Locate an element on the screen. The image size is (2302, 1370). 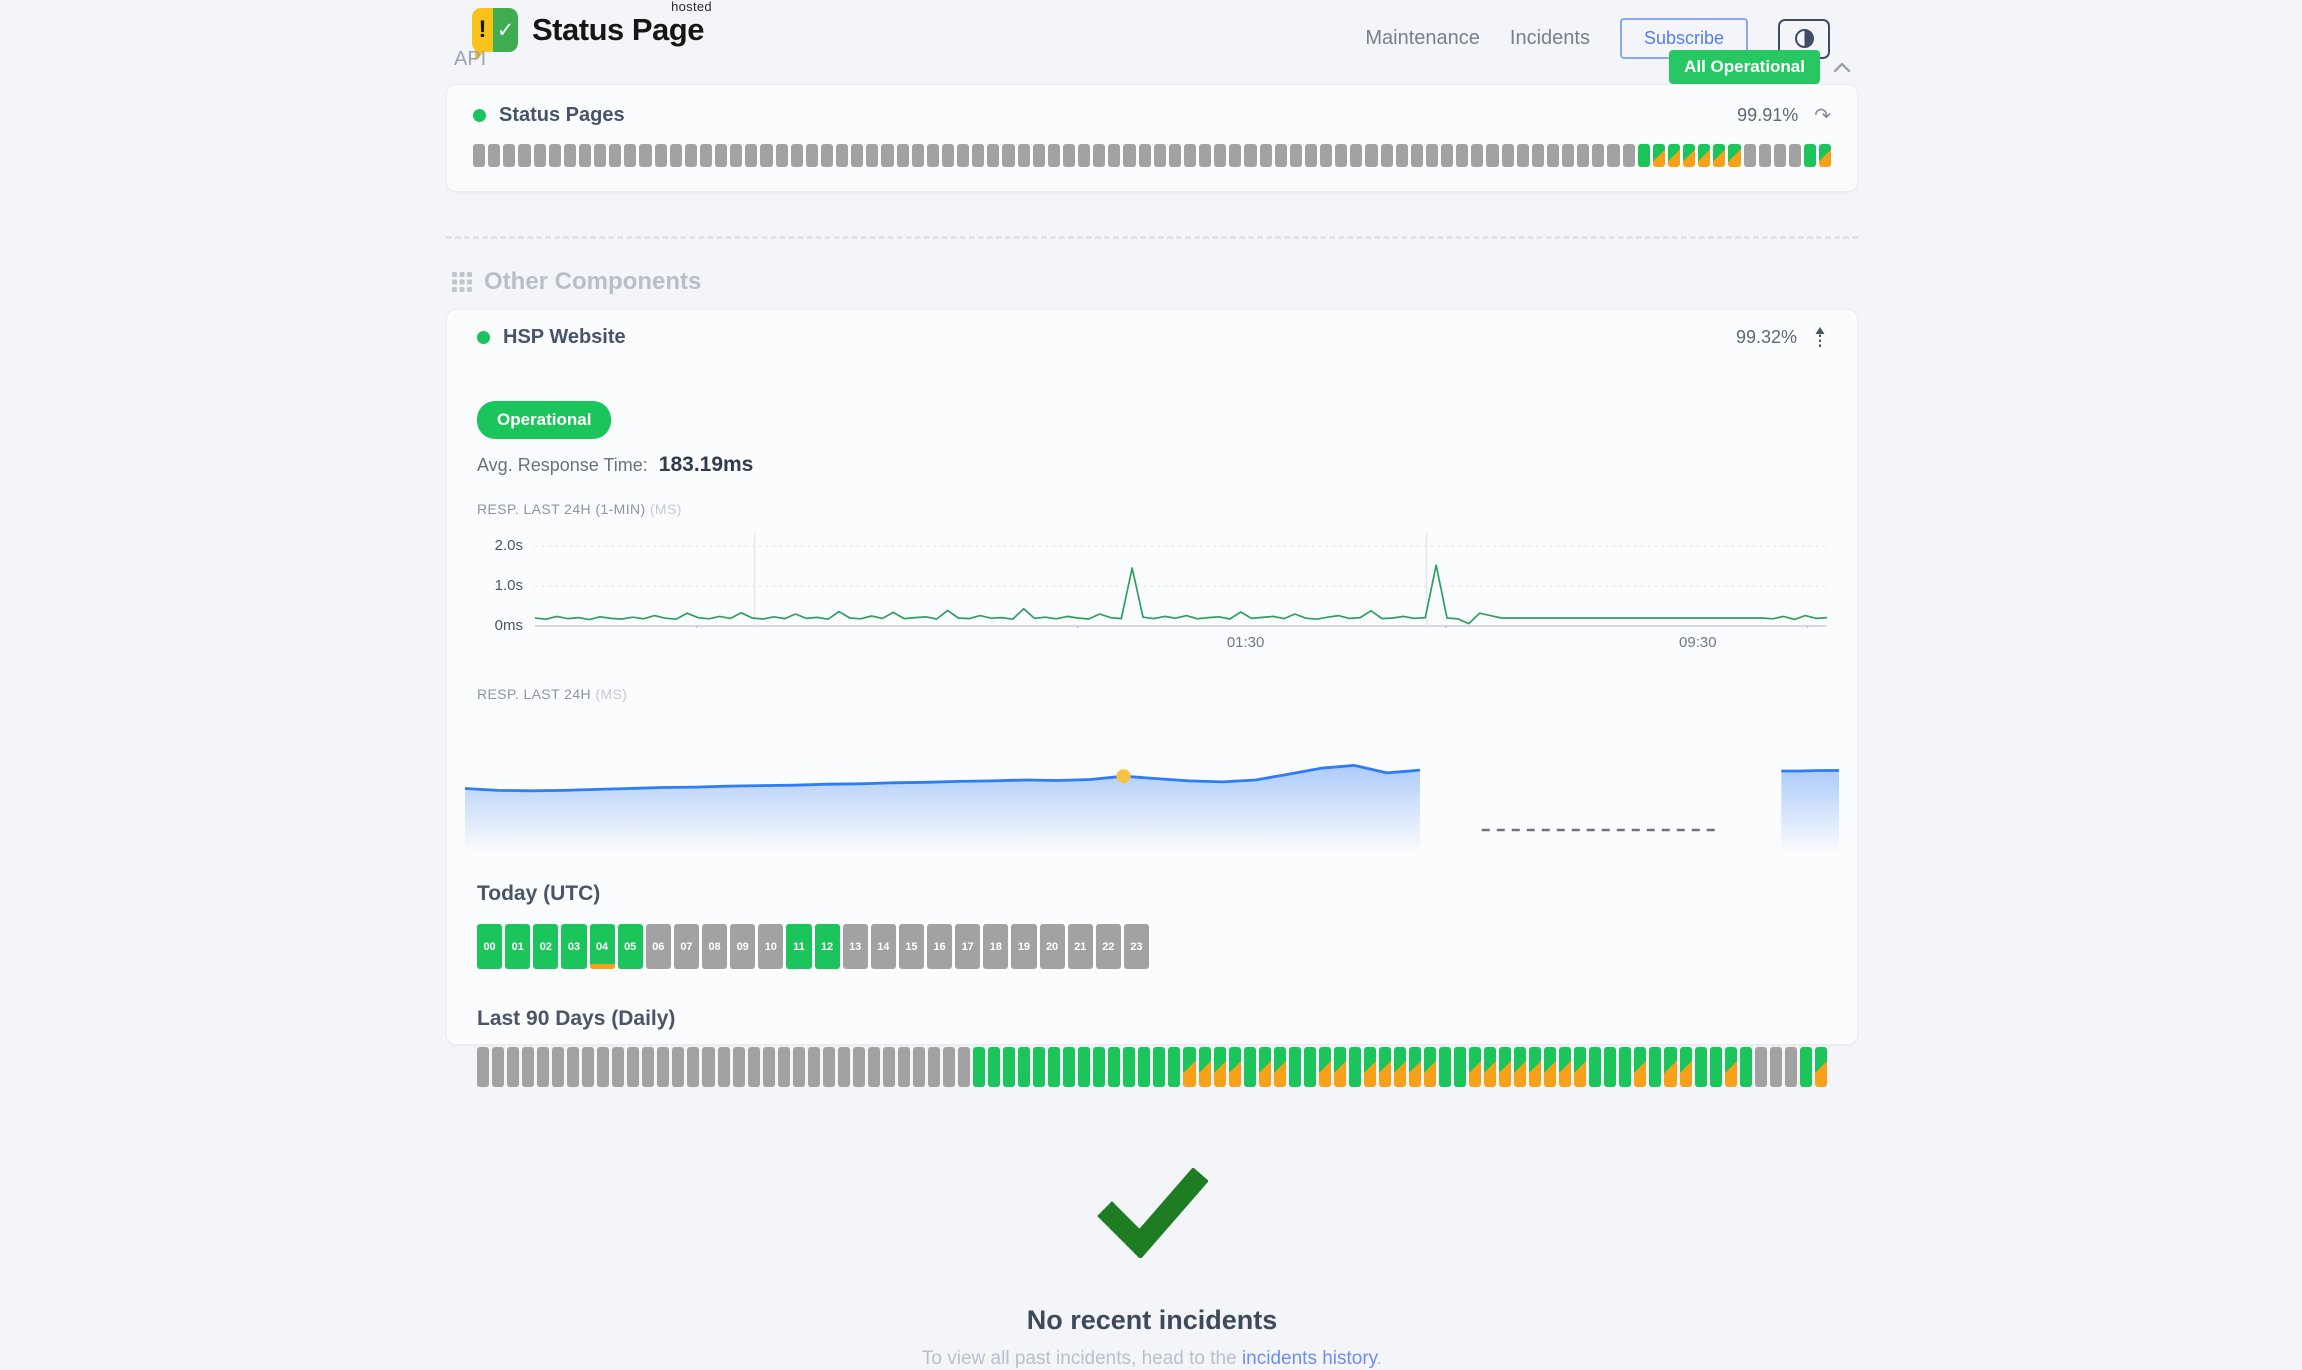
hour-block: 17 is located at coordinates (968, 946).